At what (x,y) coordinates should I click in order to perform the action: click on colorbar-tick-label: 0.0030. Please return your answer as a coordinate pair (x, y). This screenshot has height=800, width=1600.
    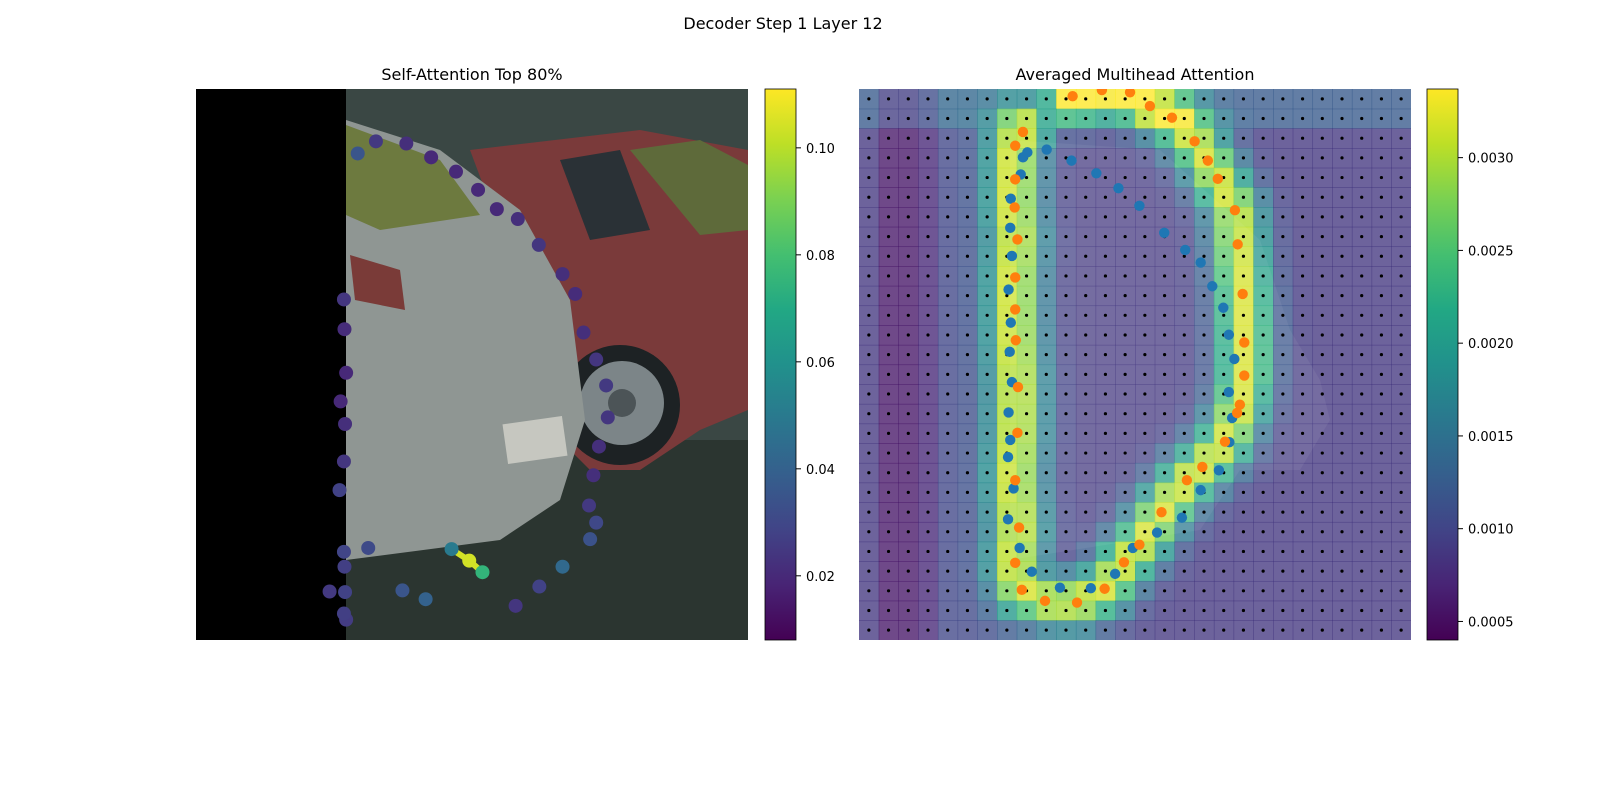
    Looking at the image, I should click on (1491, 159).